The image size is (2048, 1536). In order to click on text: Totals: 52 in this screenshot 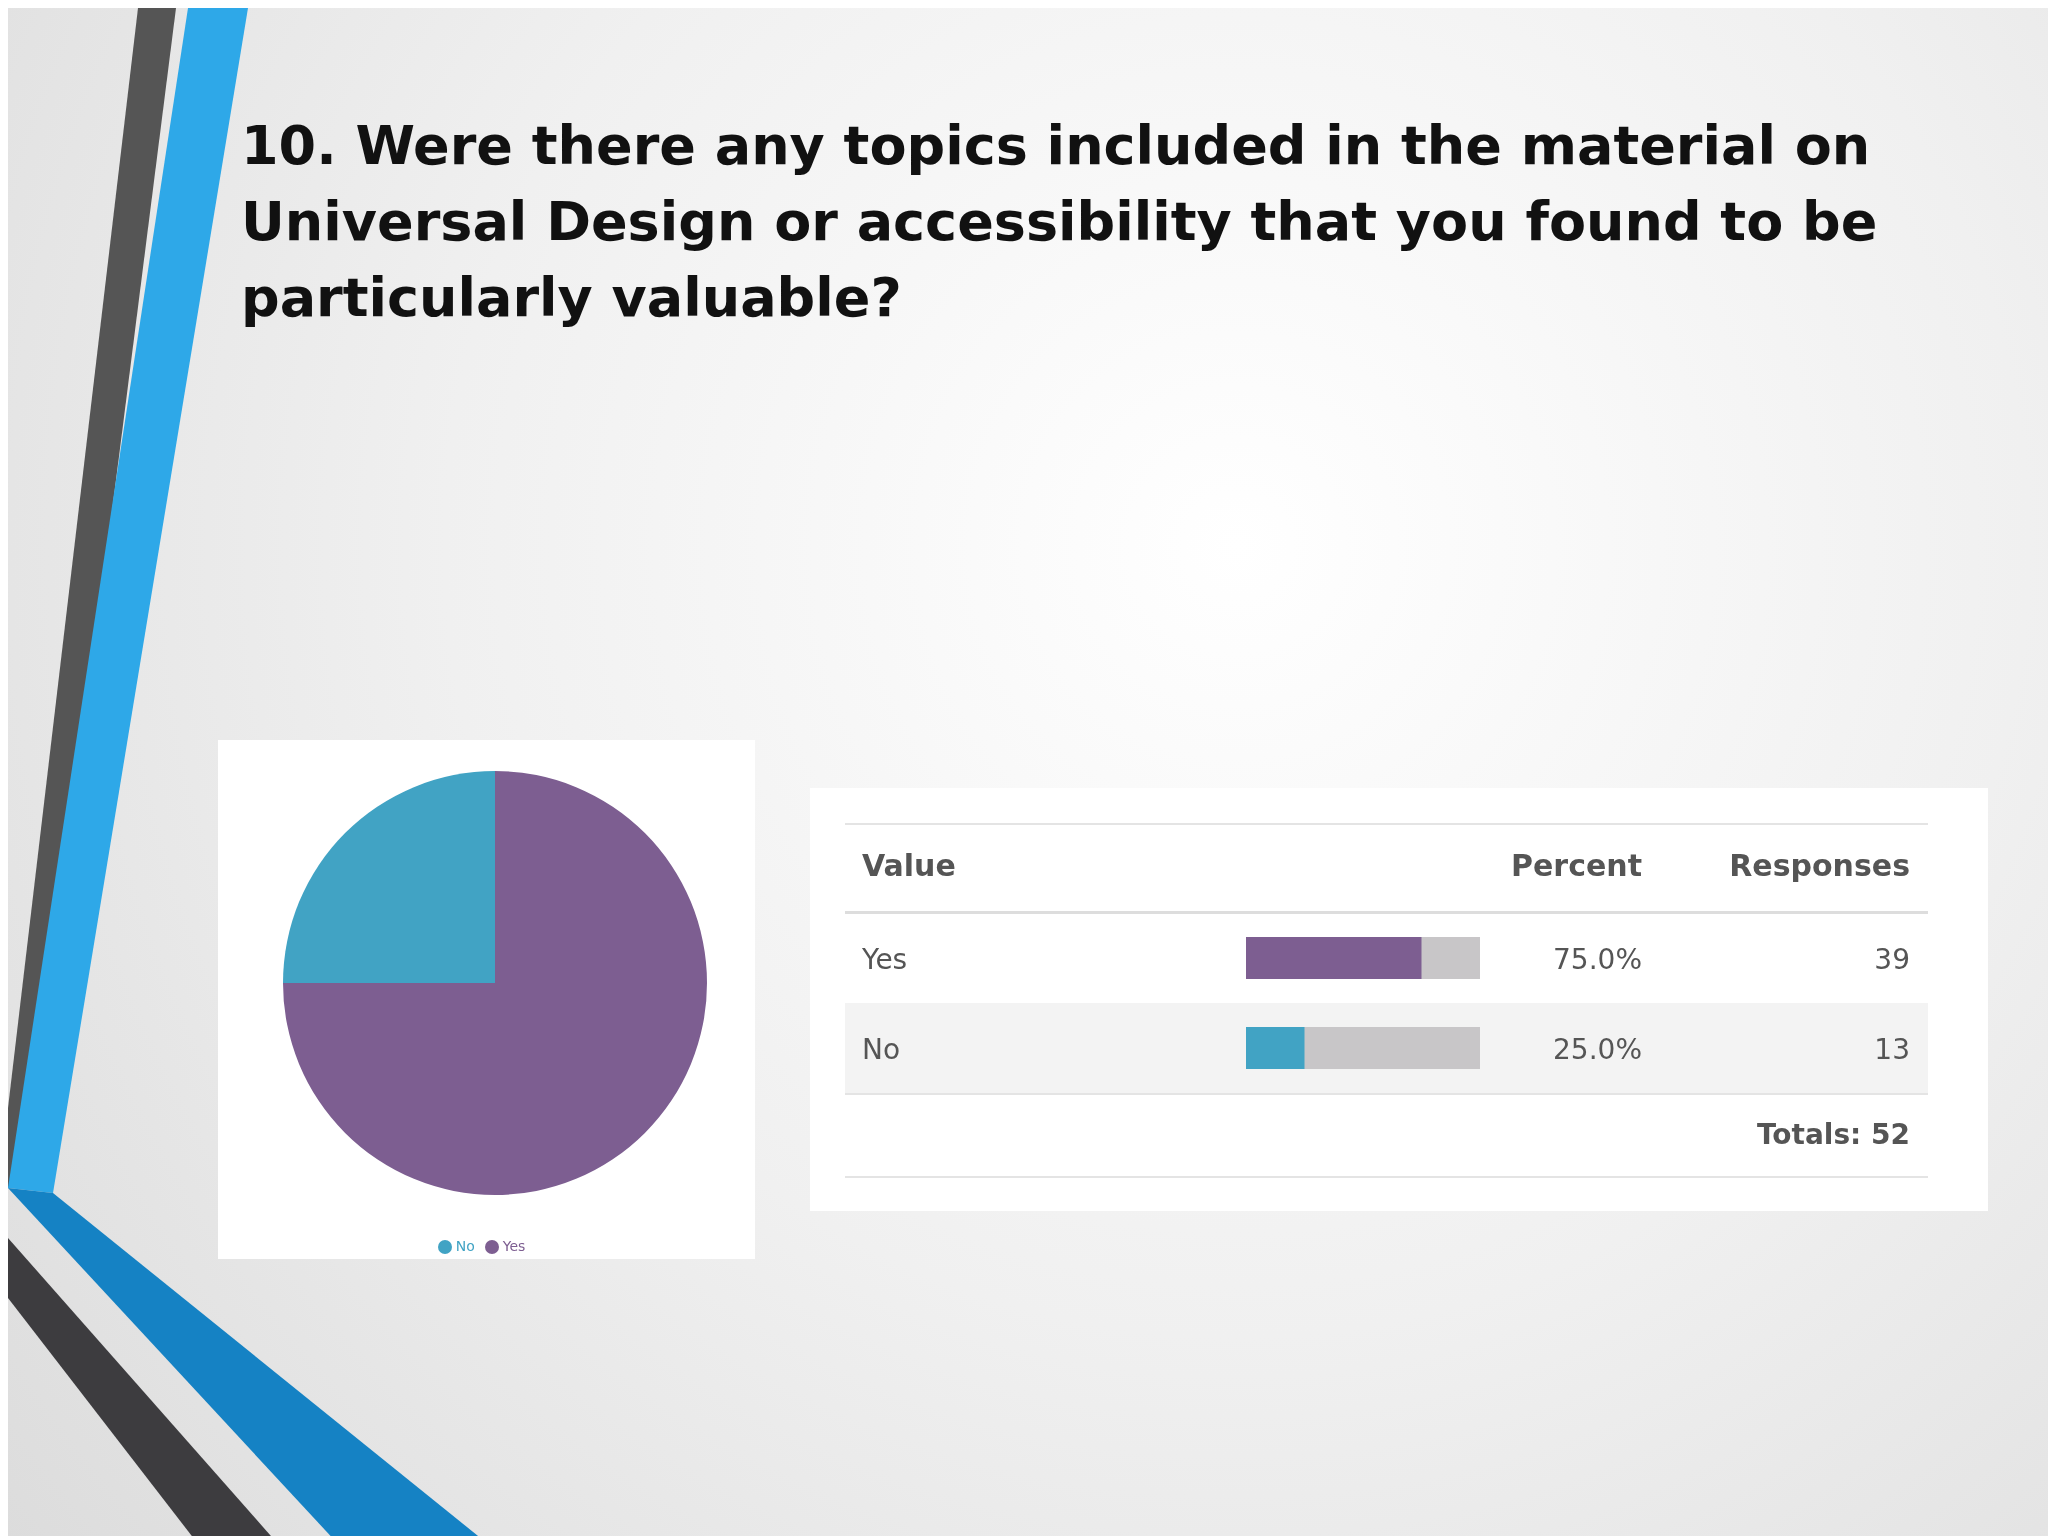, I will do `click(1833, 1134)`.